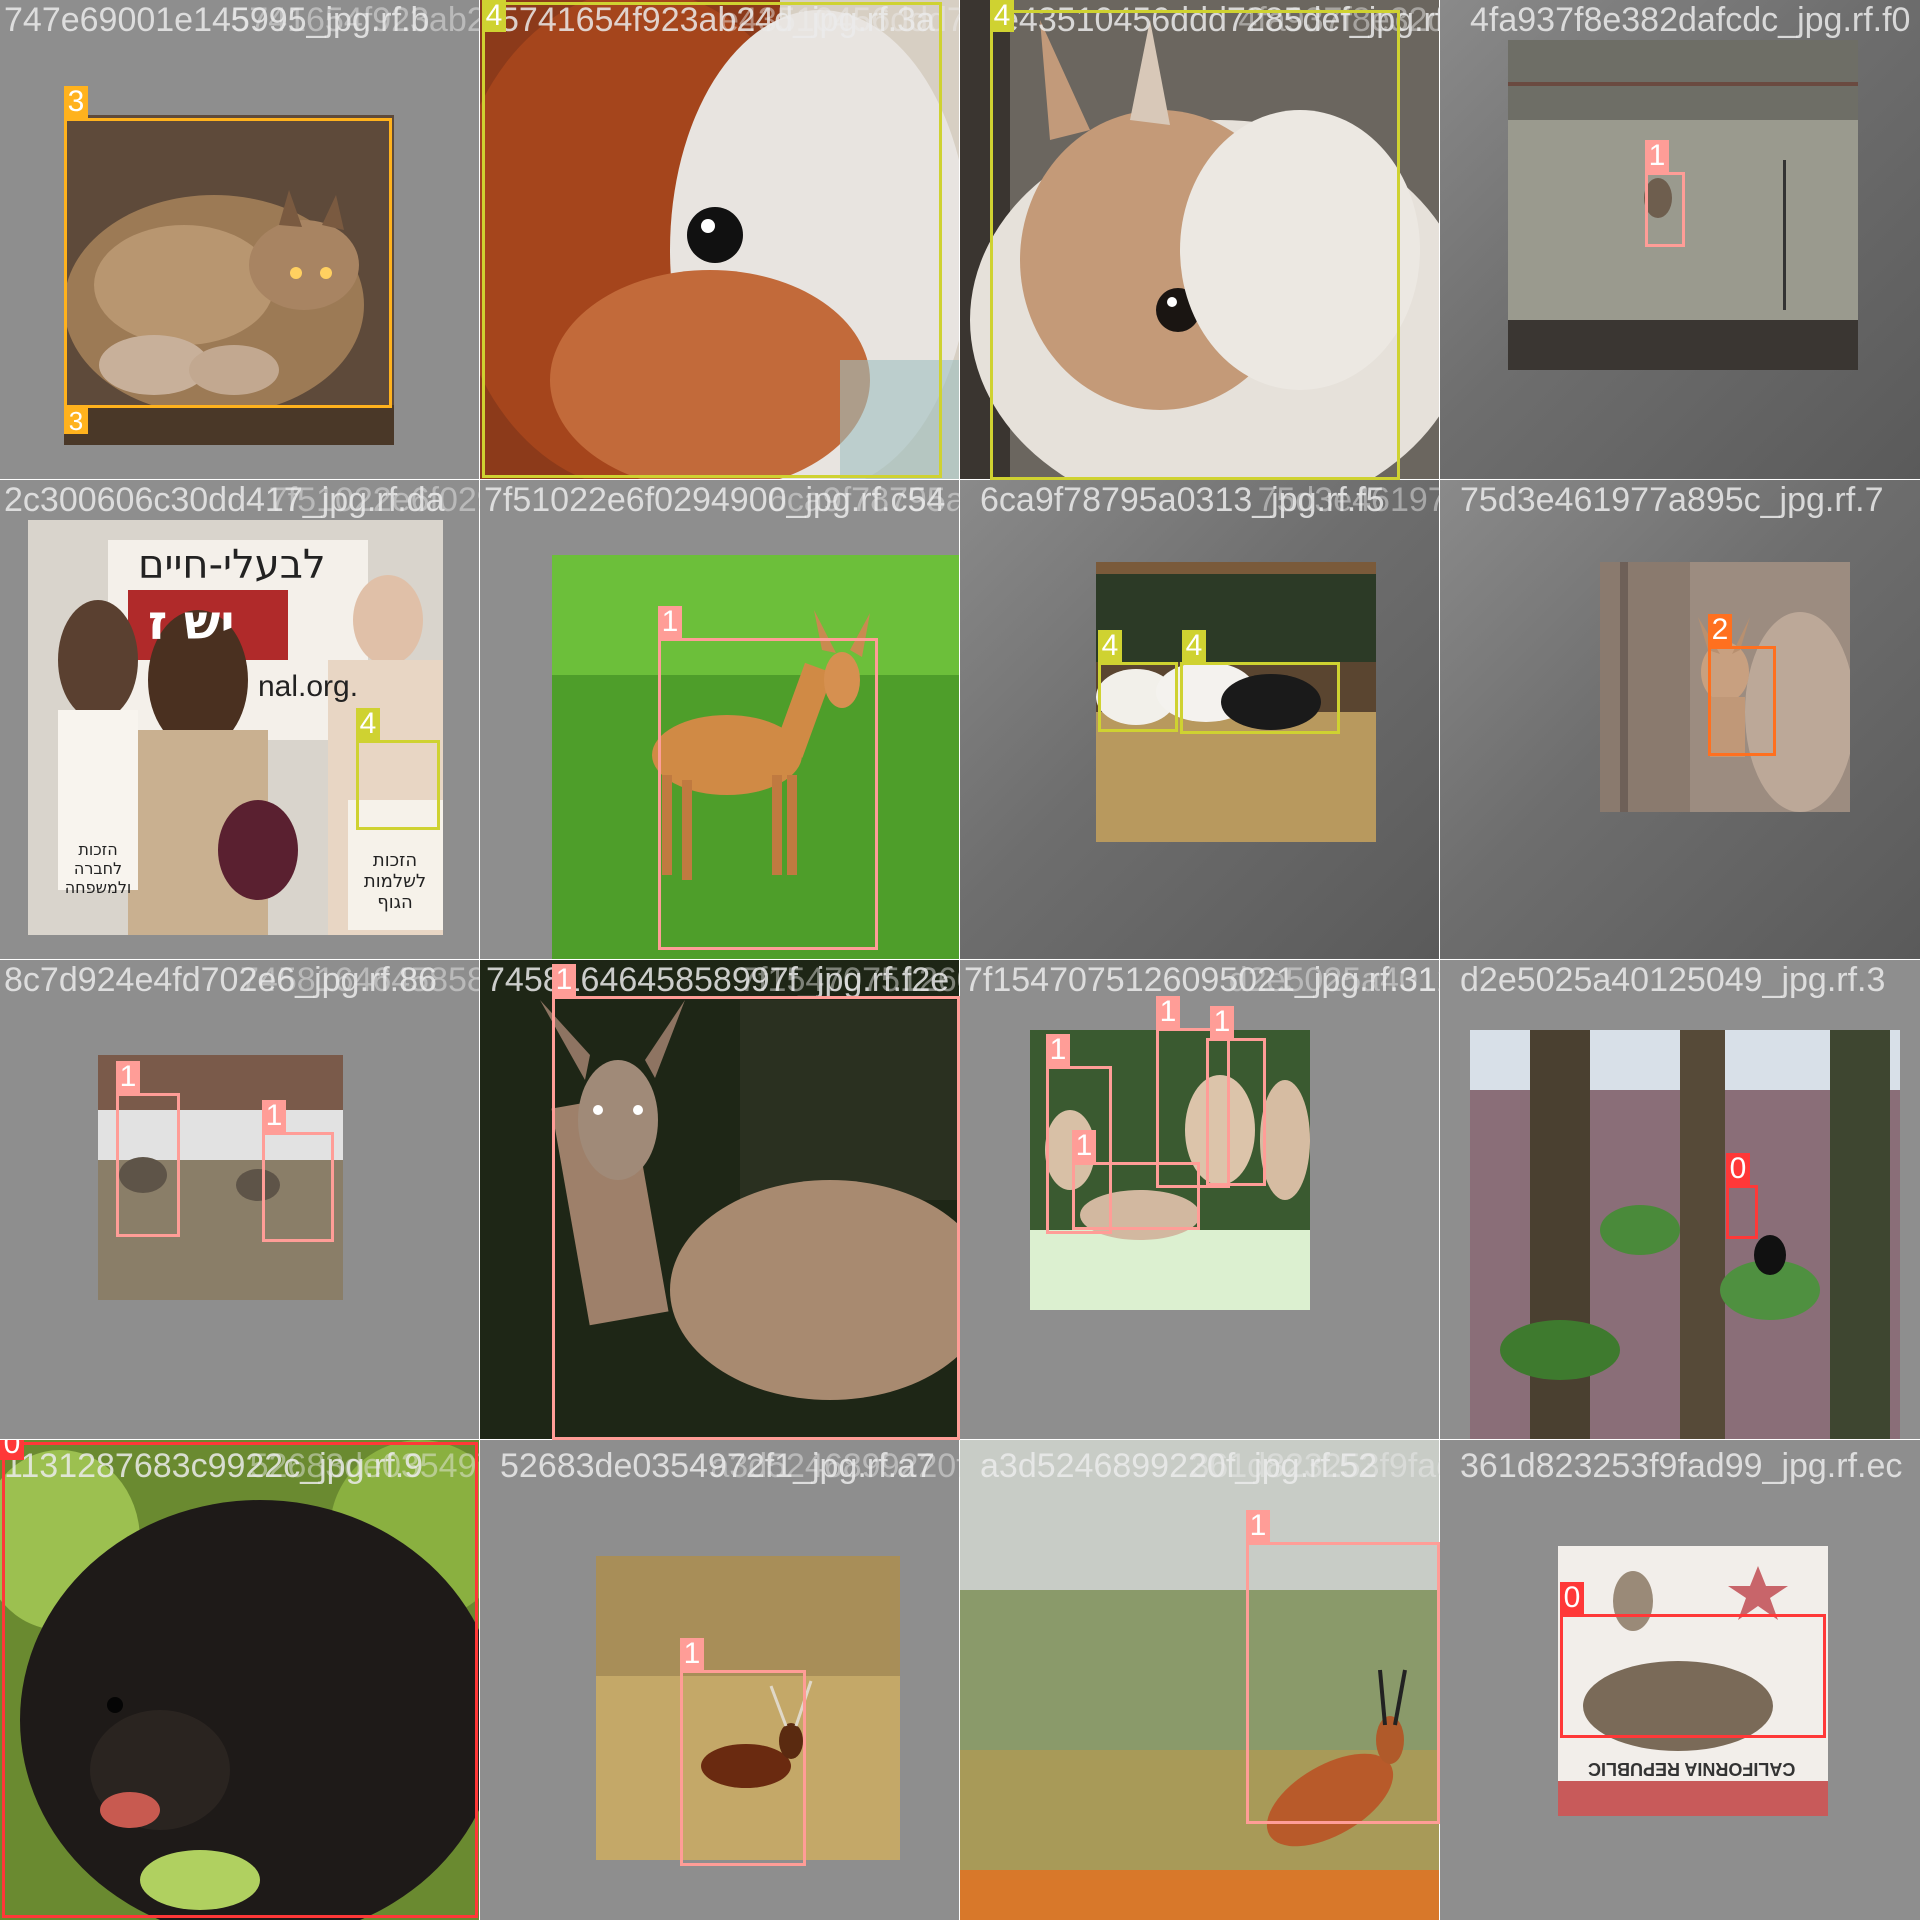 Image resolution: width=1920 pixels, height=1920 pixels. Describe the element at coordinates (217, 20) in the screenshot. I see `filename: 747e69001e145995_jpg.rf.b` at that location.